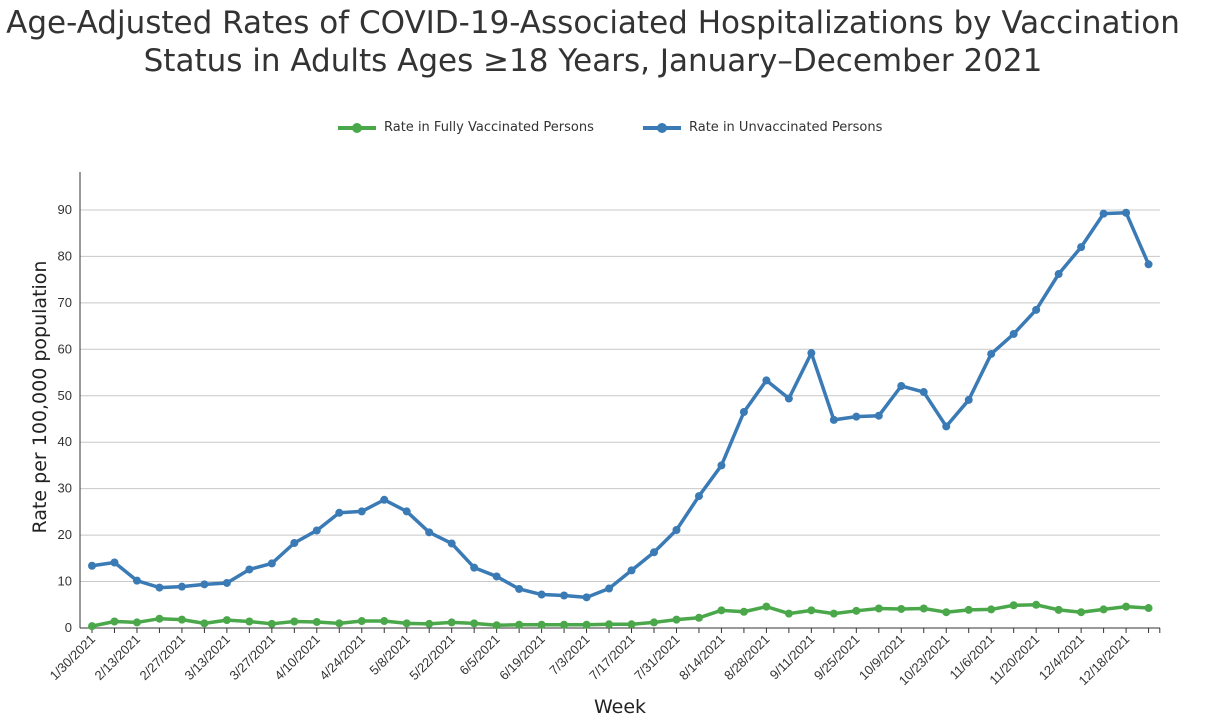 The height and width of the screenshot is (719, 1216). I want to click on x-tick-label: 9/11/2021, so click(792, 657).